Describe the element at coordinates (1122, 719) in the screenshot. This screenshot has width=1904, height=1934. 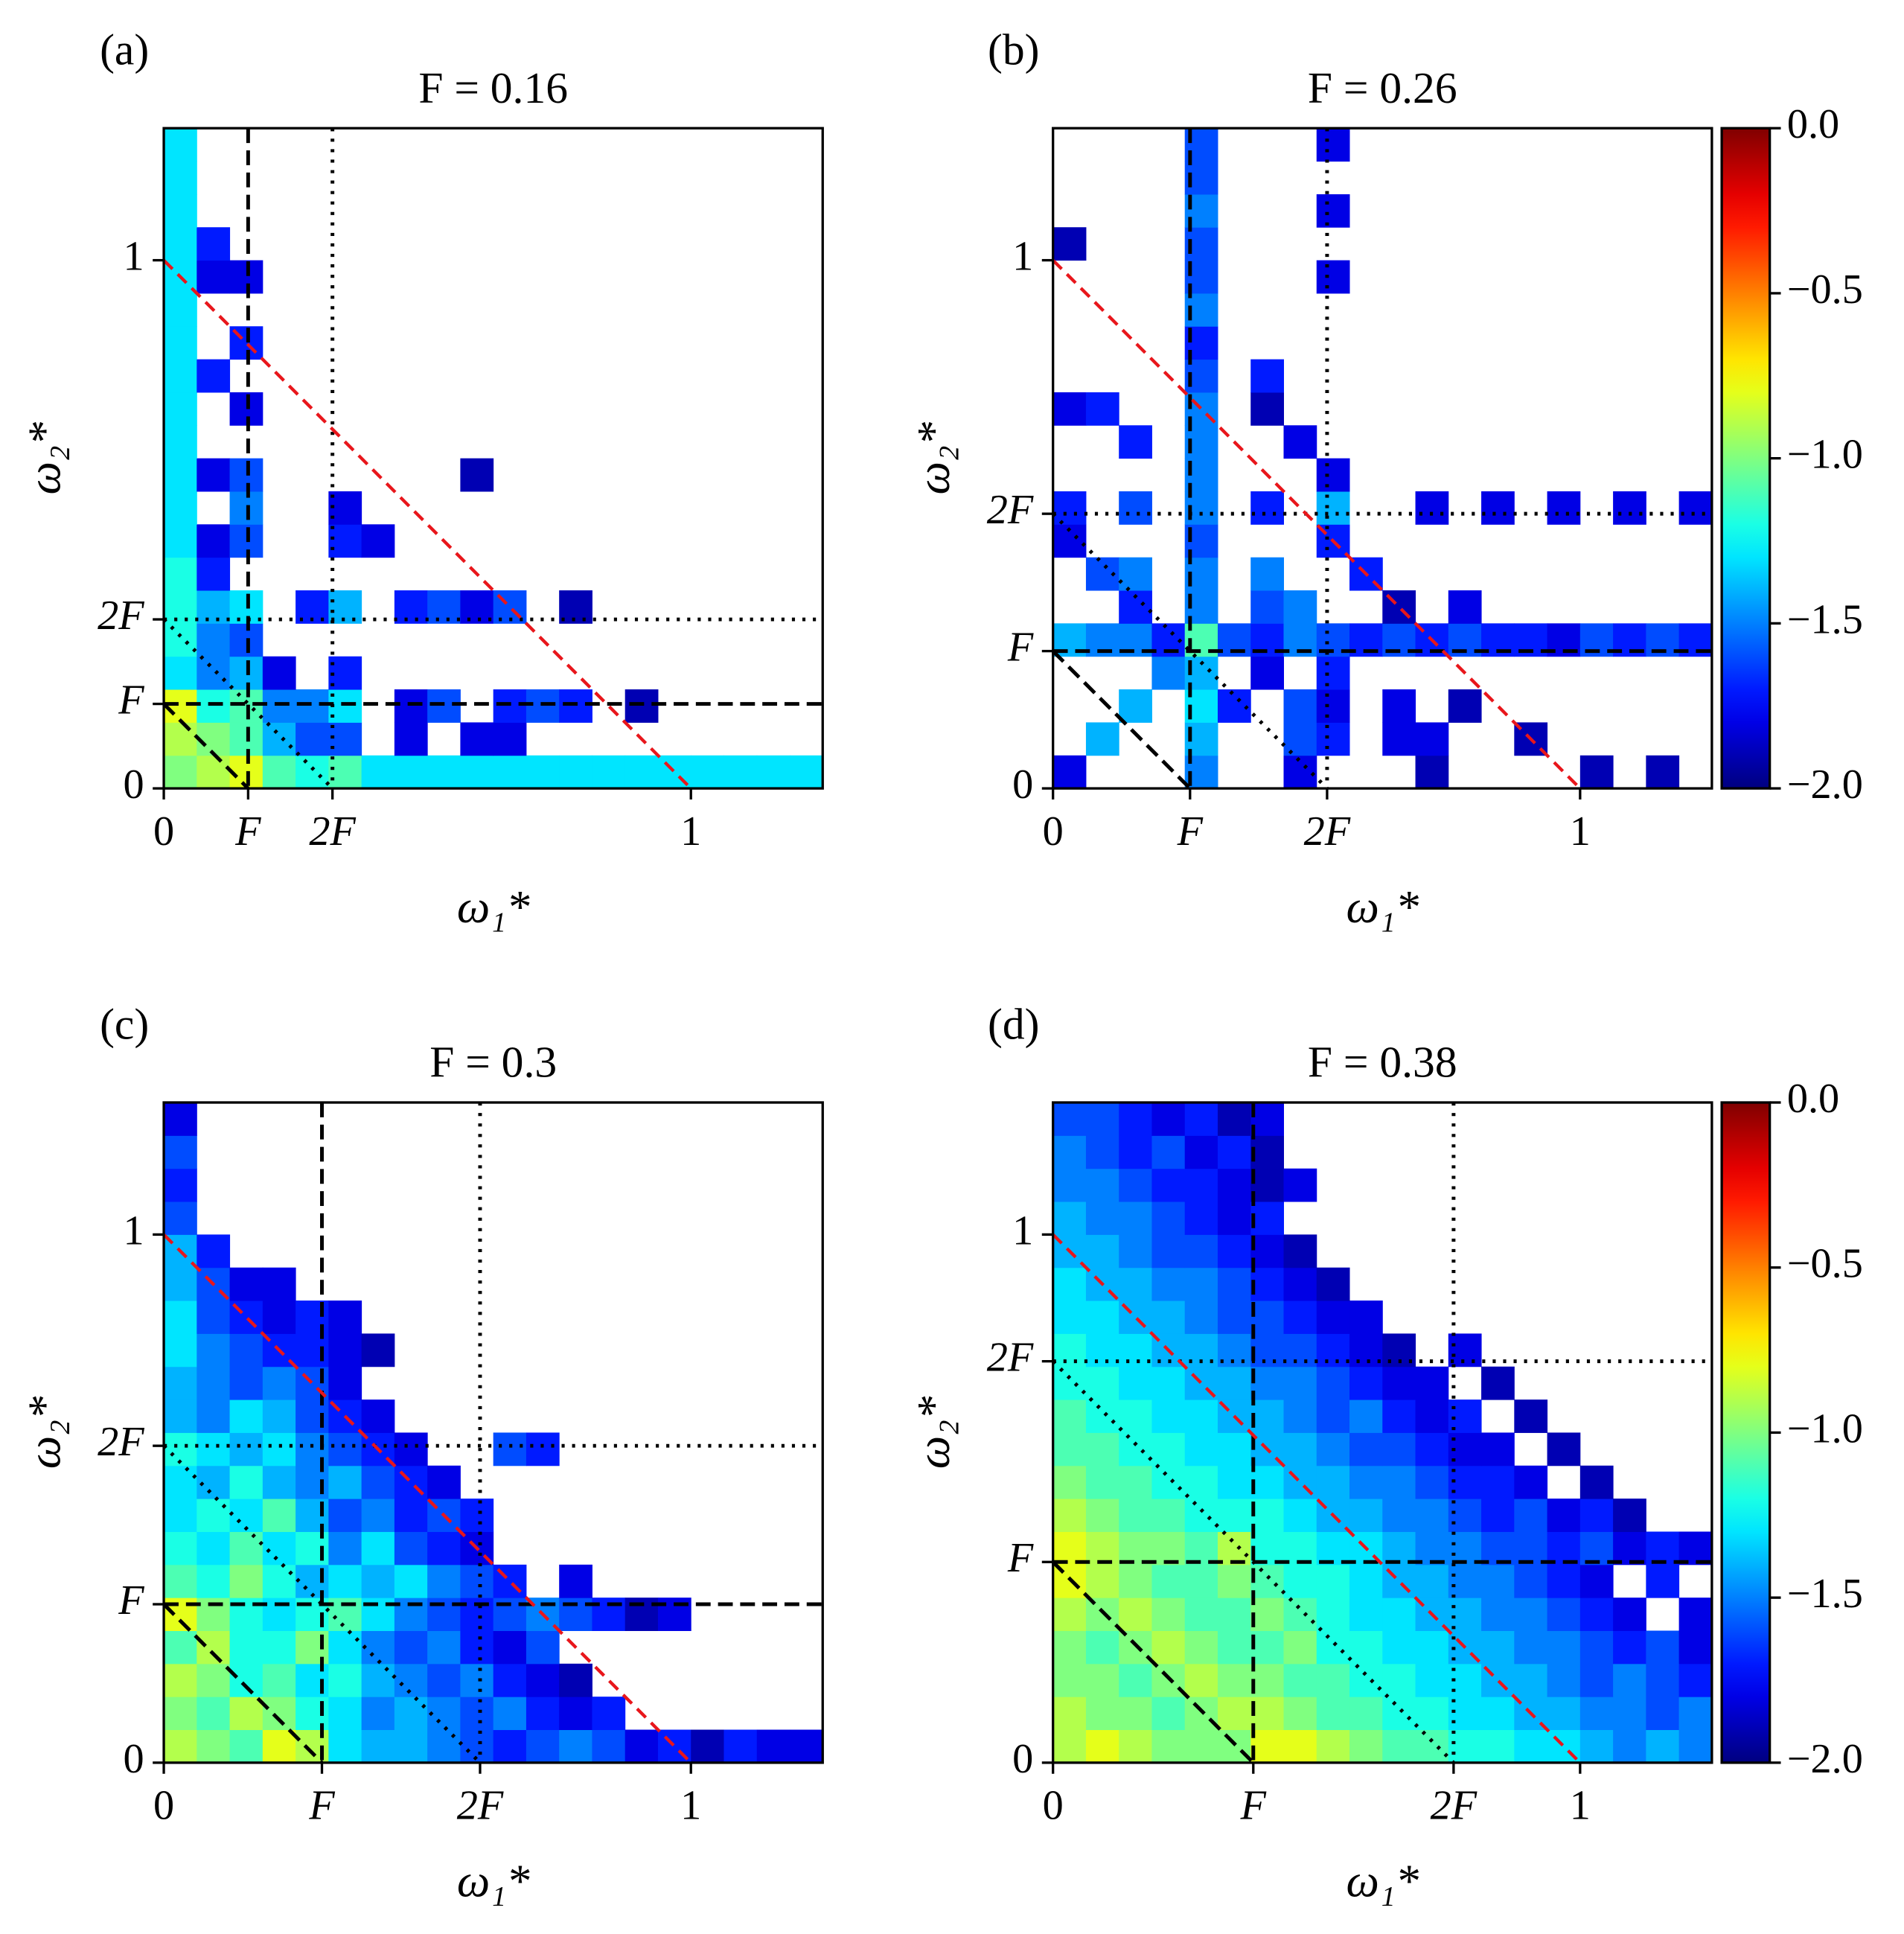
I see `diagonal-guide` at that location.